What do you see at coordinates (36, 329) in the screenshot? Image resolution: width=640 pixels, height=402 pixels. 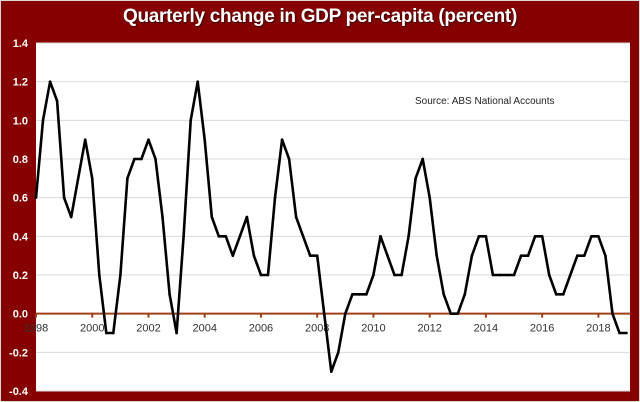 I see `x-tick-label: 1998` at bounding box center [36, 329].